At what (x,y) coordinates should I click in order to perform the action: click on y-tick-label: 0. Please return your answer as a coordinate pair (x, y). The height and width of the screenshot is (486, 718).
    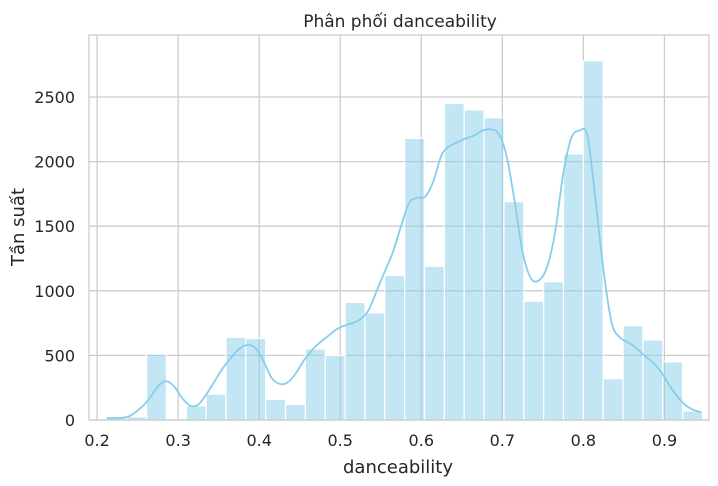
    Looking at the image, I should click on (70, 420).